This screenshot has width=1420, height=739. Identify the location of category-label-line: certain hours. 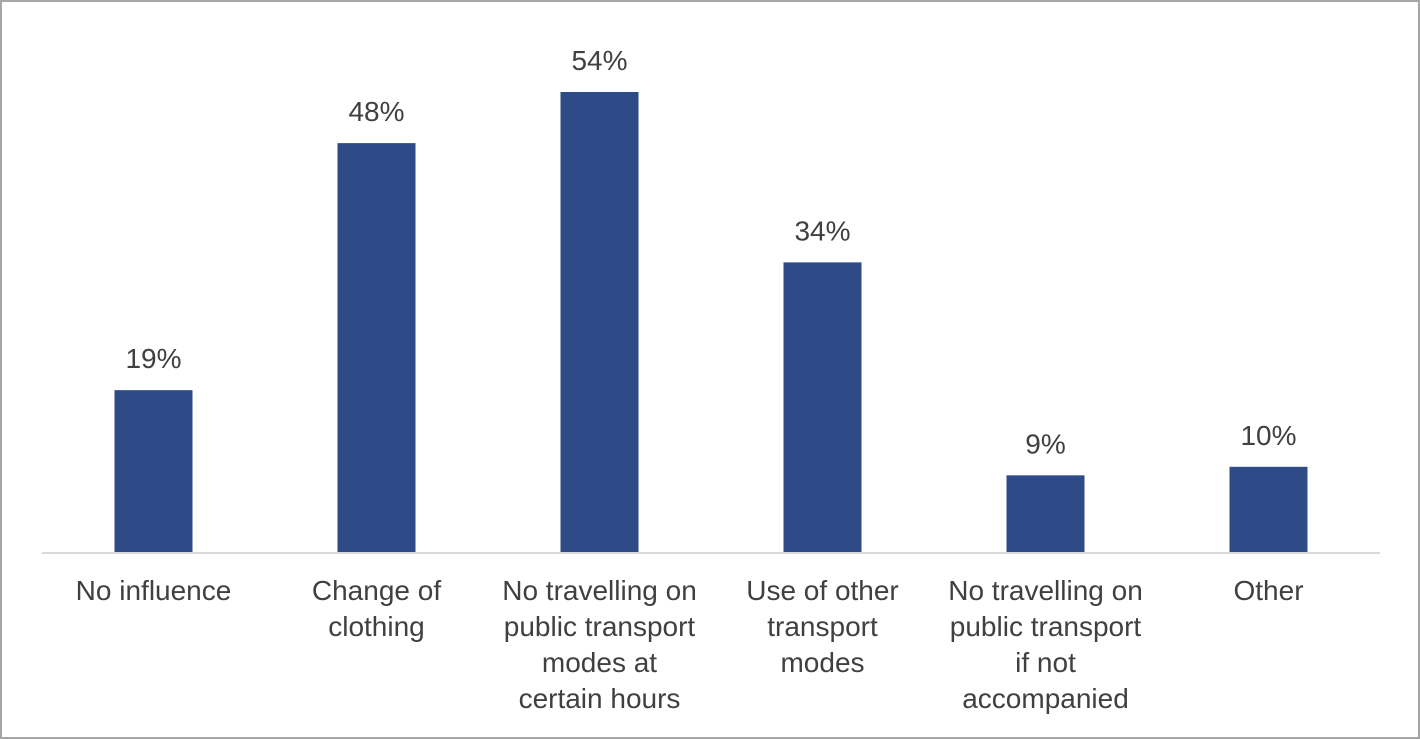
(600, 698).